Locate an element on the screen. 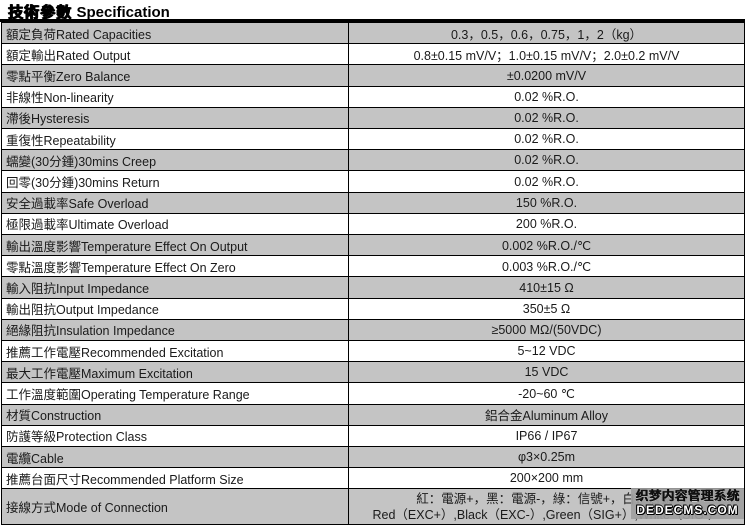 The image size is (745, 529). spec-label-cell: 最大工作電壓Maximum Excitation is located at coordinates (175, 372).